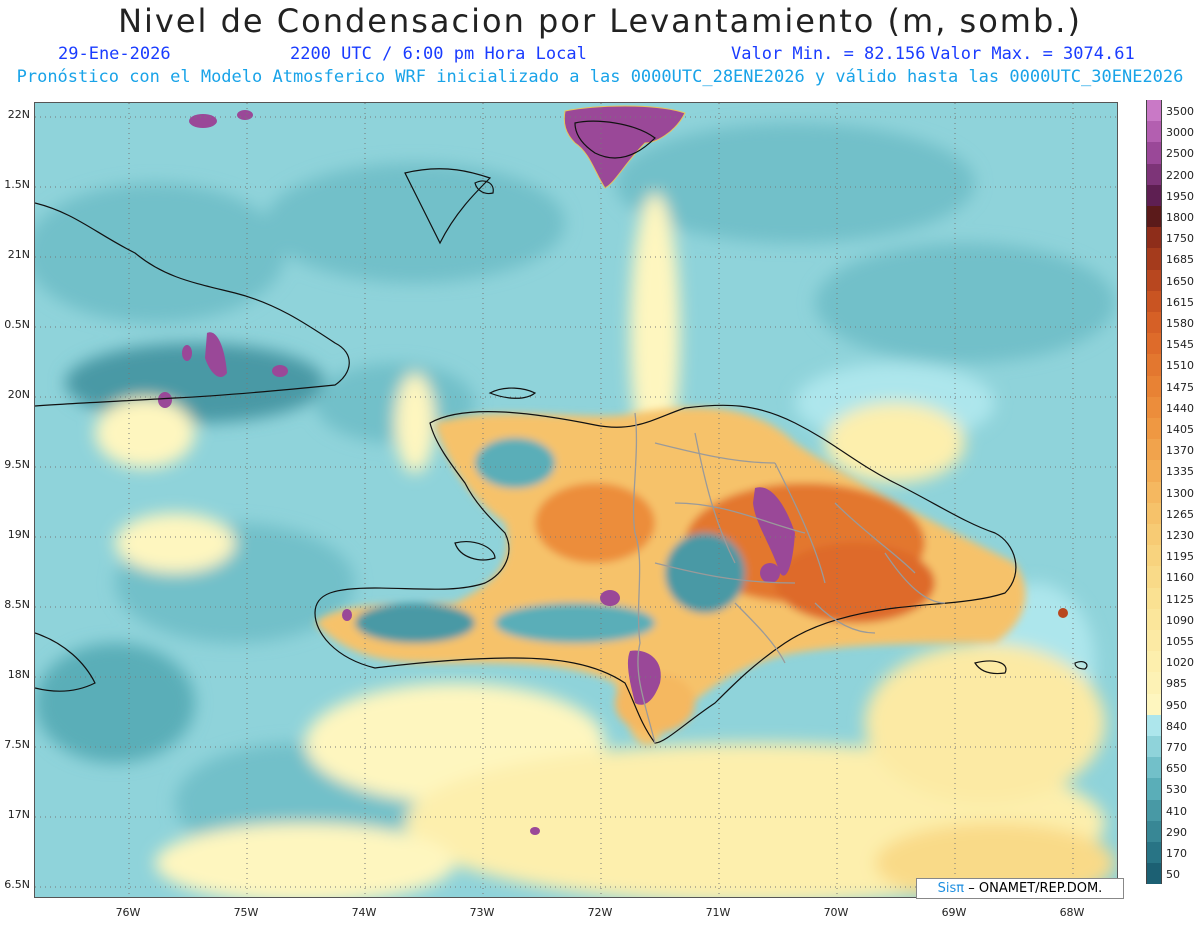 This screenshot has width=1200, height=927. I want to click on legend-level-label: 1300, so click(1180, 493).